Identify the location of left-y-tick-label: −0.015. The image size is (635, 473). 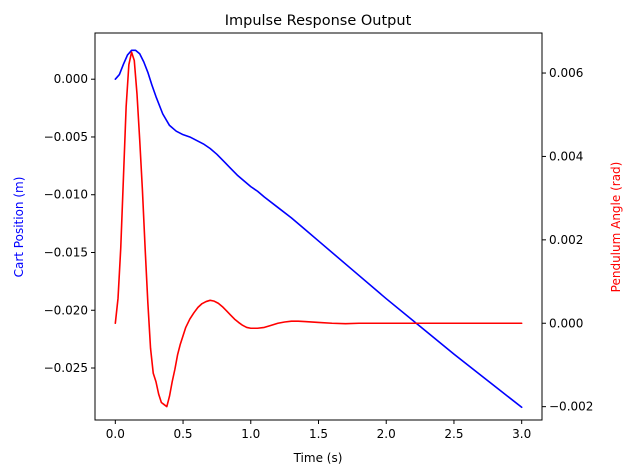
(66, 252).